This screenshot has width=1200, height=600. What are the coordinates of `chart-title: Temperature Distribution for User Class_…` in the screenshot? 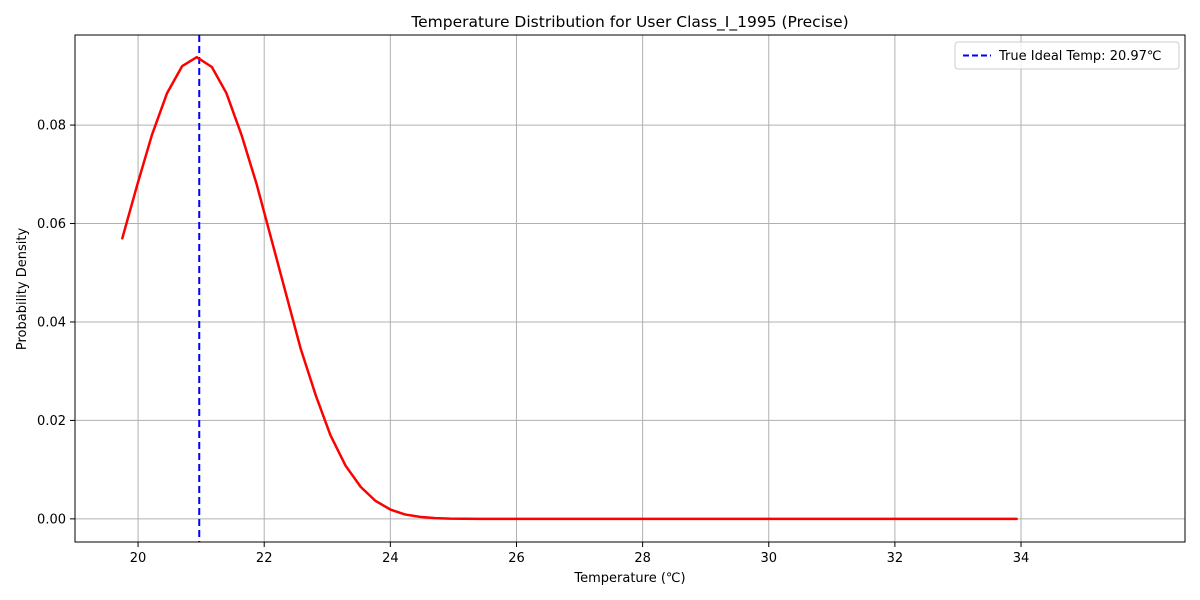 It's located at (629, 22).